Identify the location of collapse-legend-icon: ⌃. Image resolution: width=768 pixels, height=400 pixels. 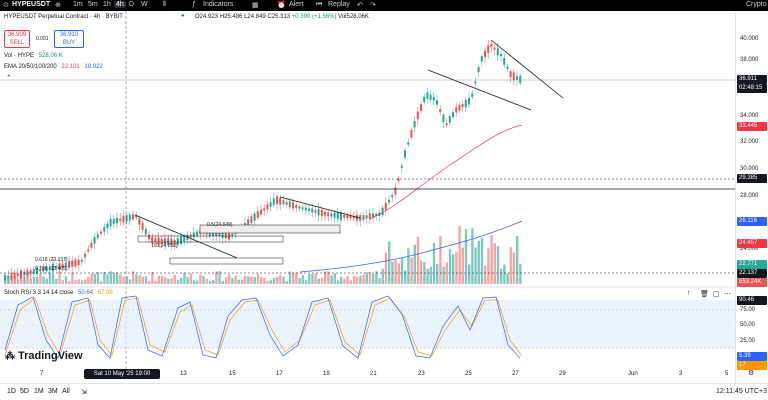
(9, 78).